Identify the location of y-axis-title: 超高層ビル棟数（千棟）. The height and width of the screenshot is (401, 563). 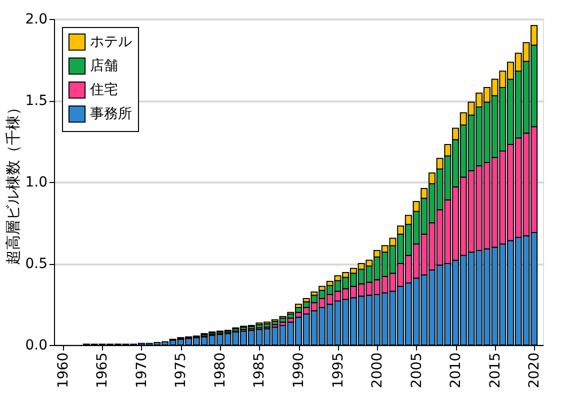
(13, 182).